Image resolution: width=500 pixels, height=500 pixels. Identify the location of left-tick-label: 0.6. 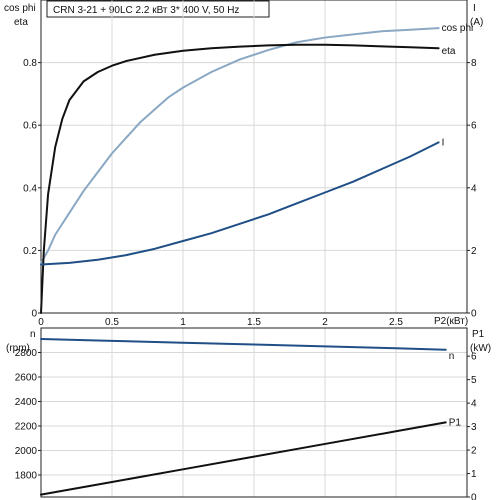
(30, 126).